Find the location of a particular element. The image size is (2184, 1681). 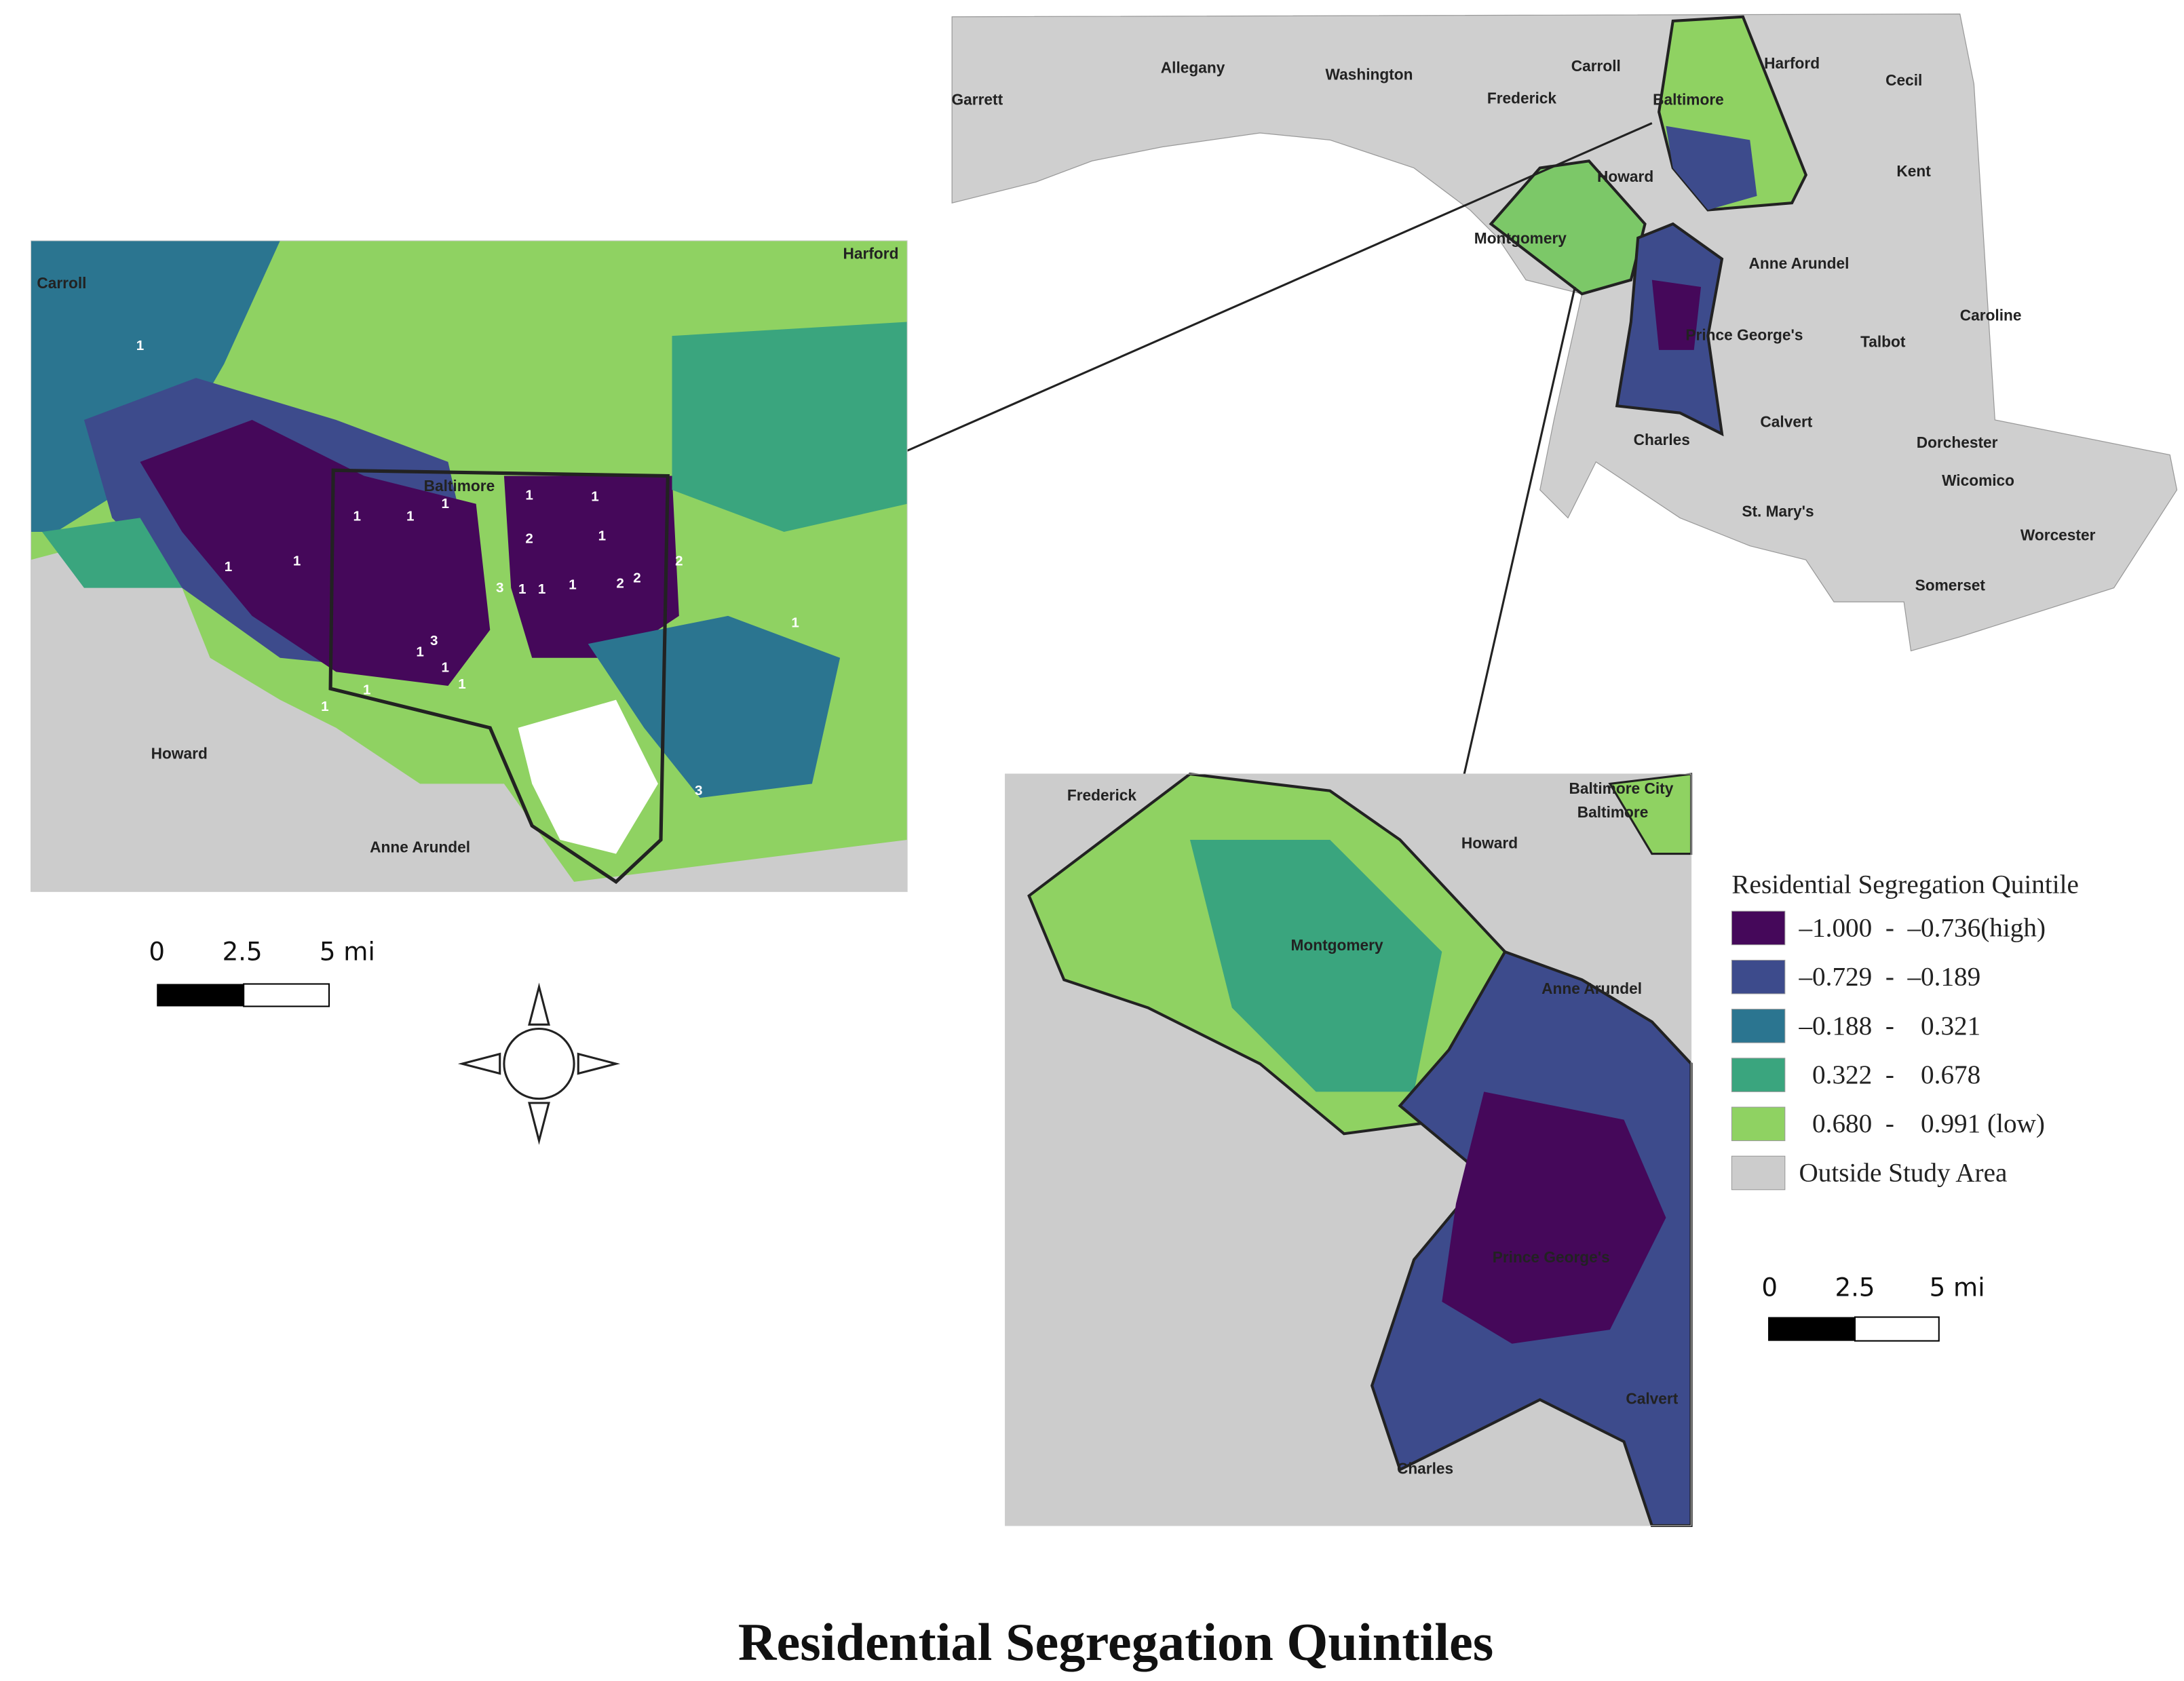

county-label: Washington is located at coordinates (1369, 74).